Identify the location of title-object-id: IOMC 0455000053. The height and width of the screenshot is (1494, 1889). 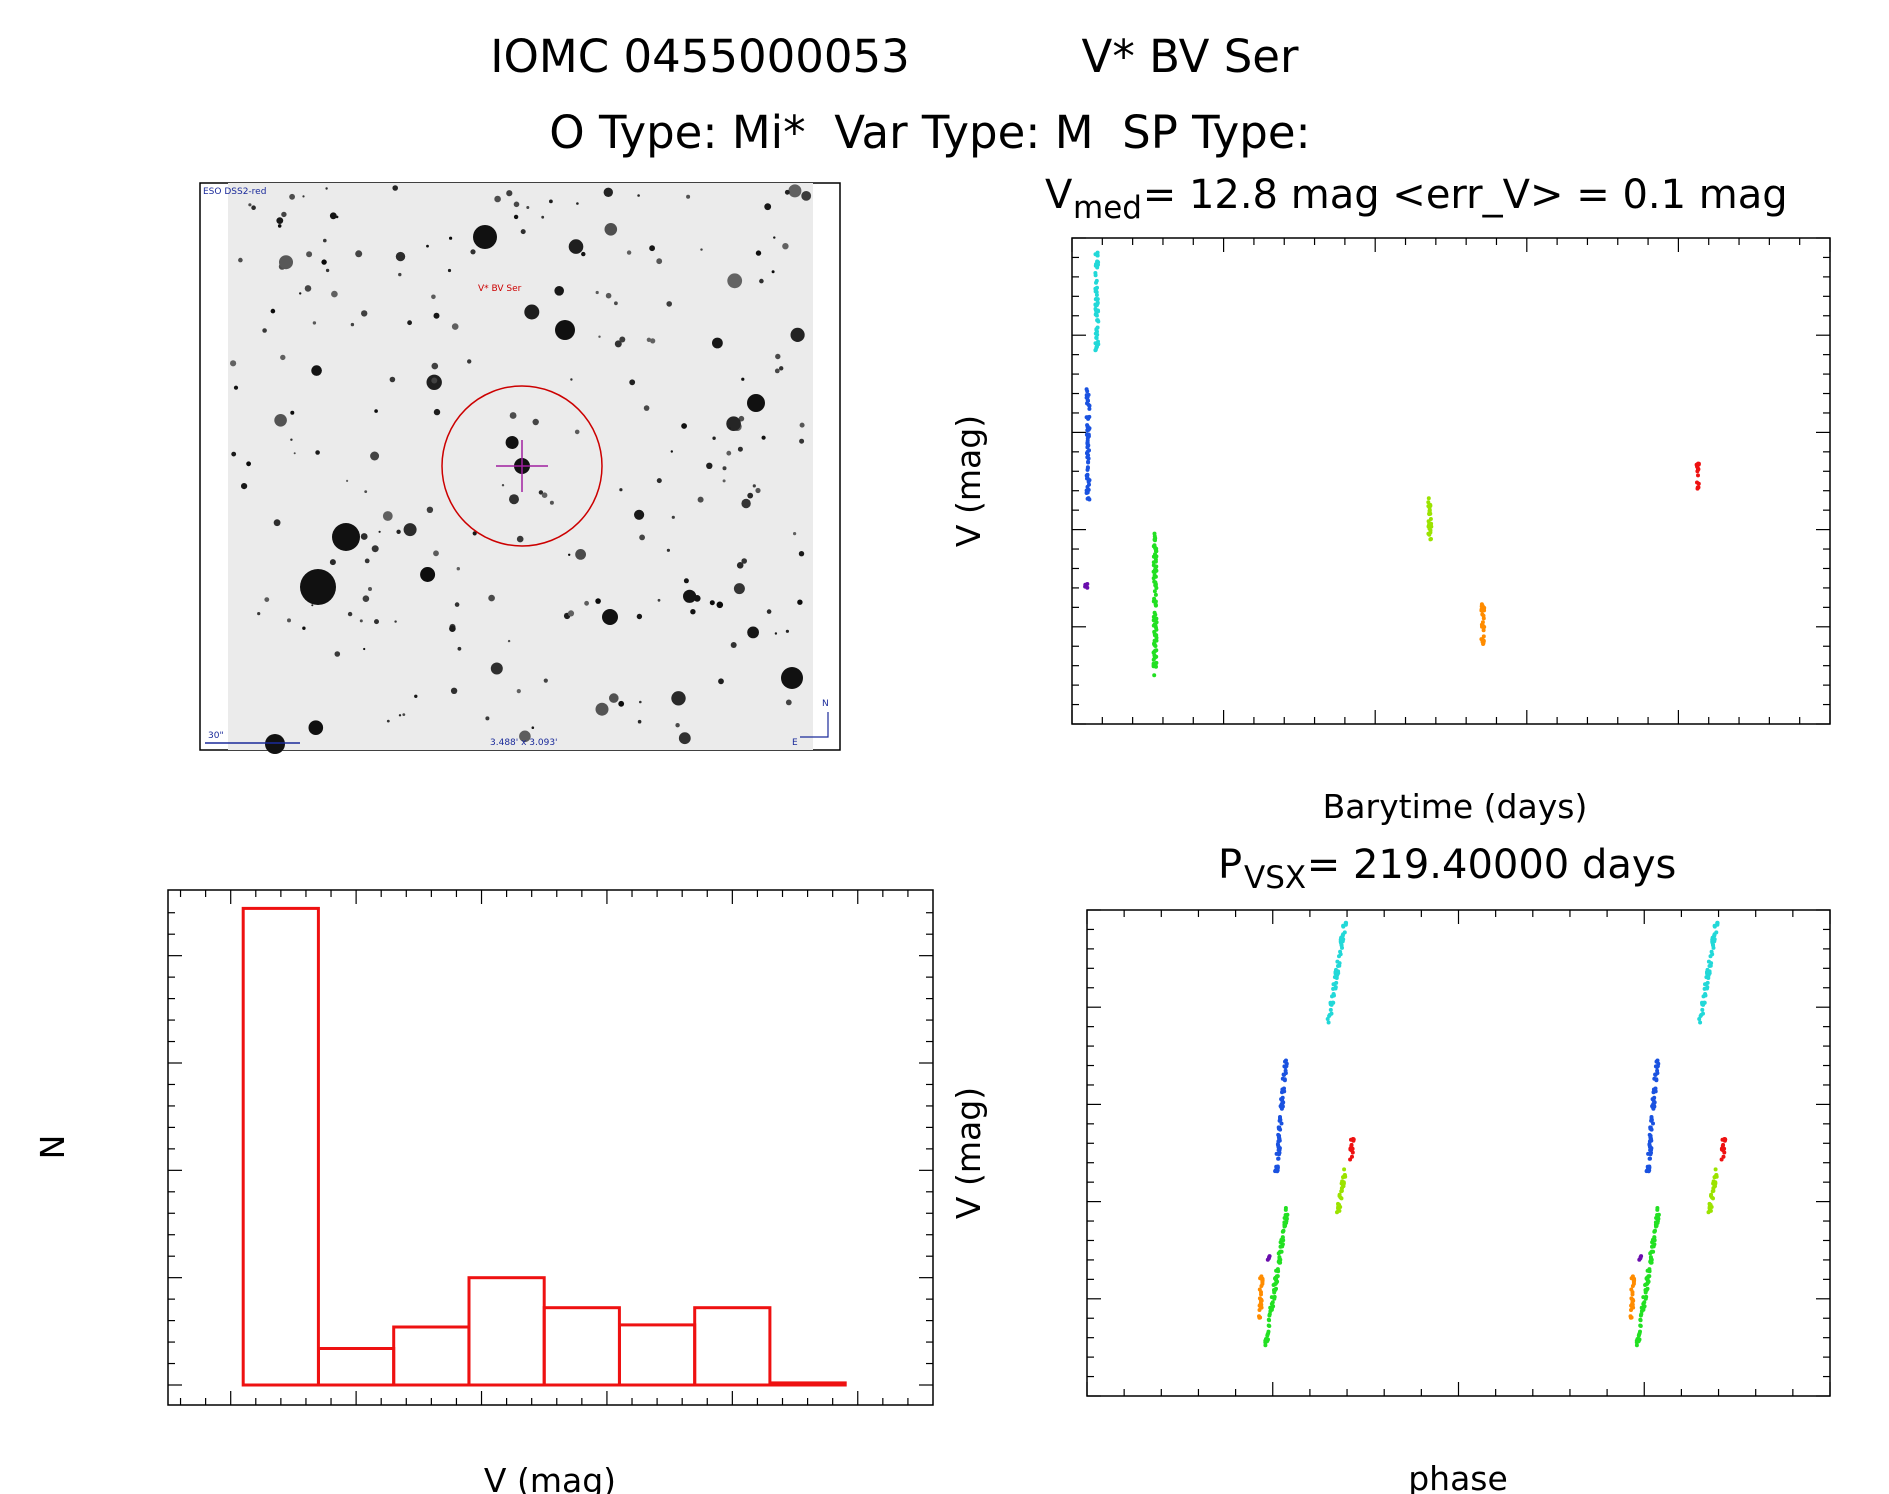
(700, 56).